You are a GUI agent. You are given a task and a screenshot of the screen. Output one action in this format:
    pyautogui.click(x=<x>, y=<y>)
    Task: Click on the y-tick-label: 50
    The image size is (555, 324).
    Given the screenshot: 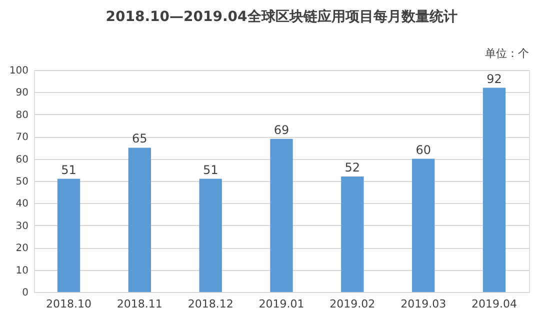 What is the action you would take?
    pyautogui.click(x=22, y=182)
    